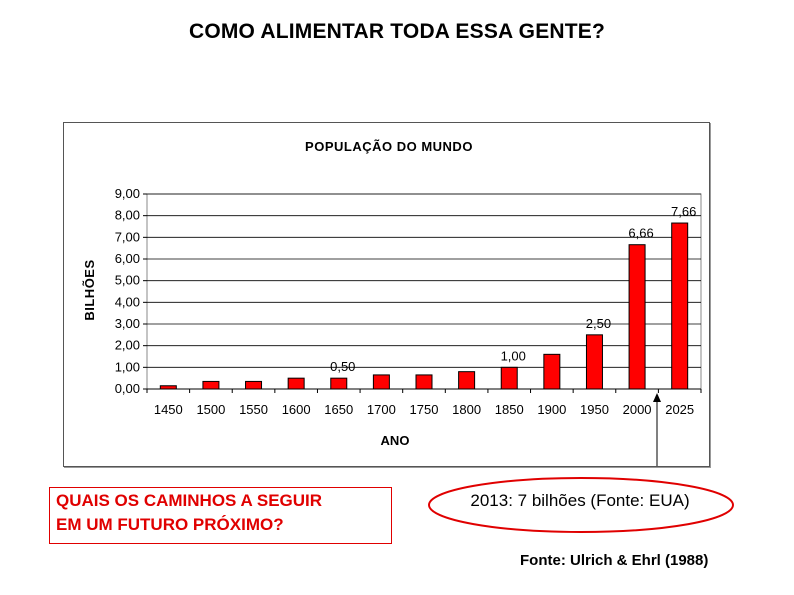 Image resolution: width=794 pixels, height=595 pixels. I want to click on x-tick-label: 2000, so click(637, 409).